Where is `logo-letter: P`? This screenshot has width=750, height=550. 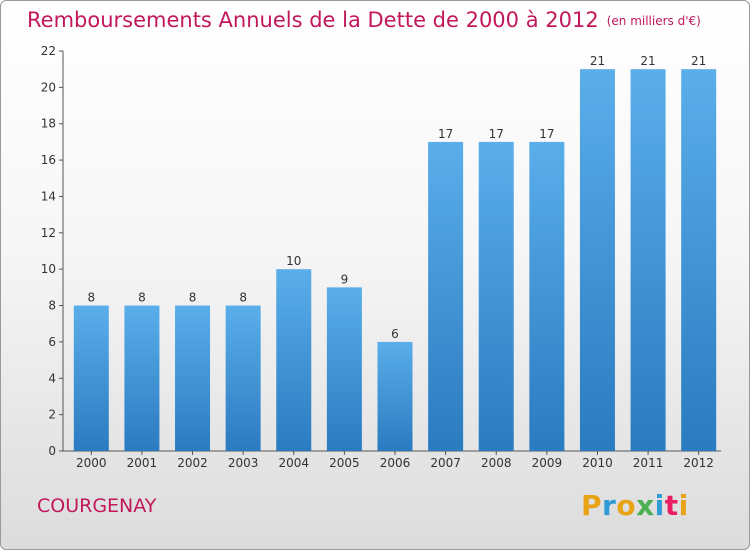 logo-letter: P is located at coordinates (592, 505).